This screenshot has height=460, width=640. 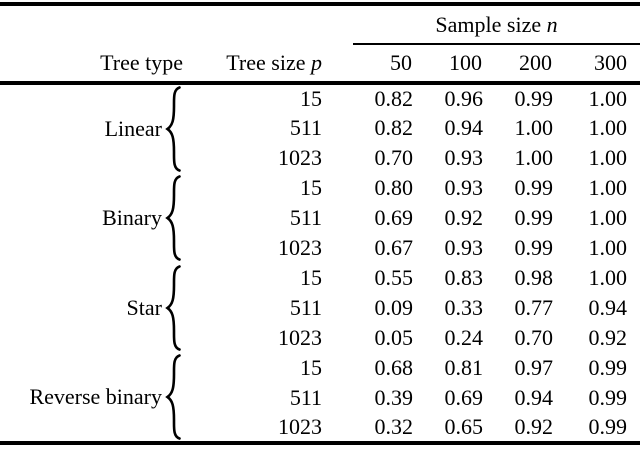 I want to click on cell-value: 0.77, so click(x=534, y=307).